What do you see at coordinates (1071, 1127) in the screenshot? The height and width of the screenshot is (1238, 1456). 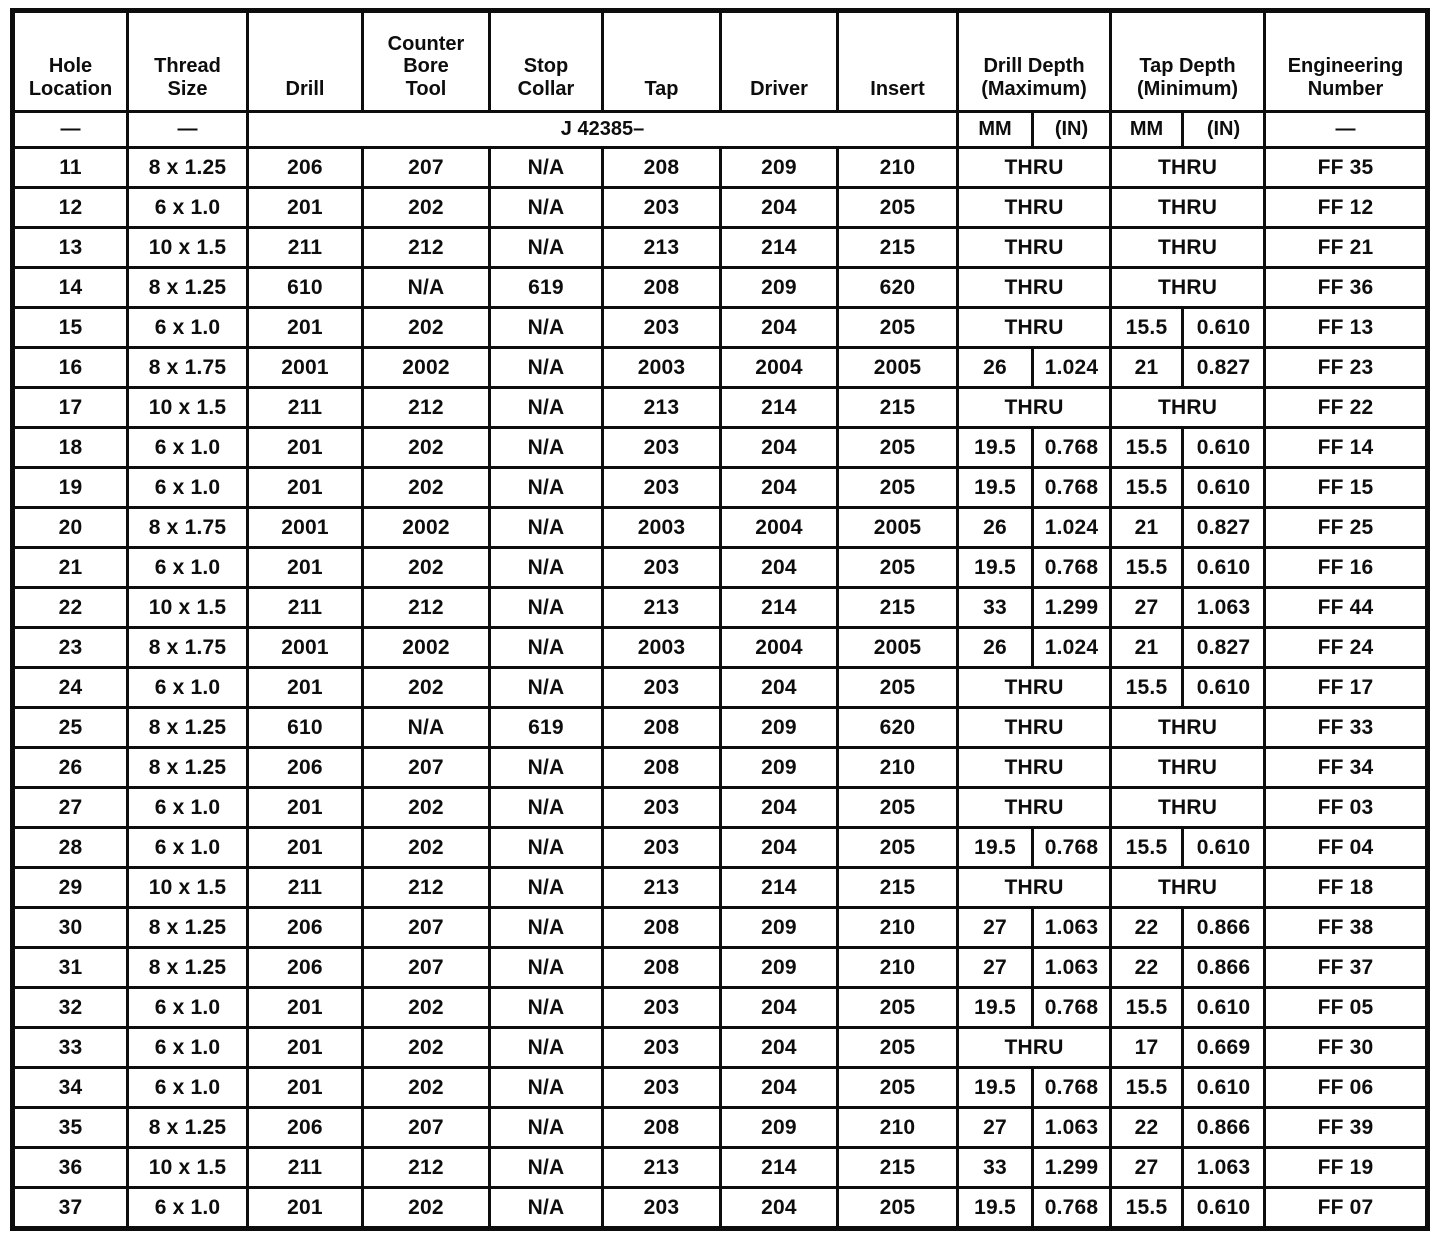 I see `cell-drill-depth-in: 1.063` at bounding box center [1071, 1127].